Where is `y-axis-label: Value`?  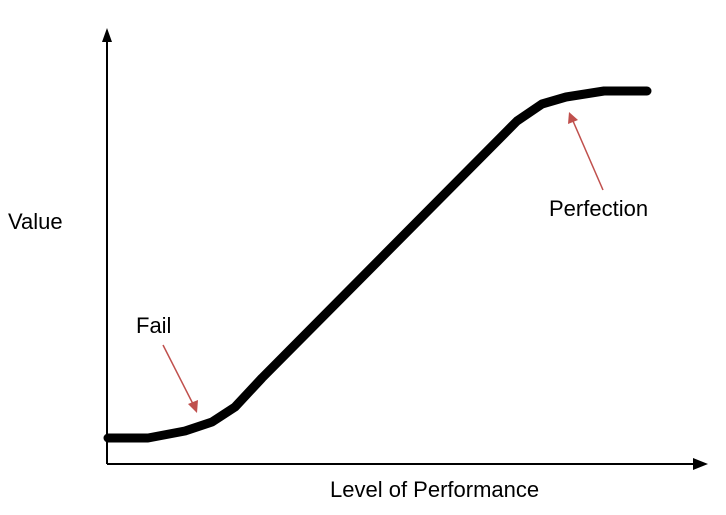 y-axis-label: Value is located at coordinates (35, 221).